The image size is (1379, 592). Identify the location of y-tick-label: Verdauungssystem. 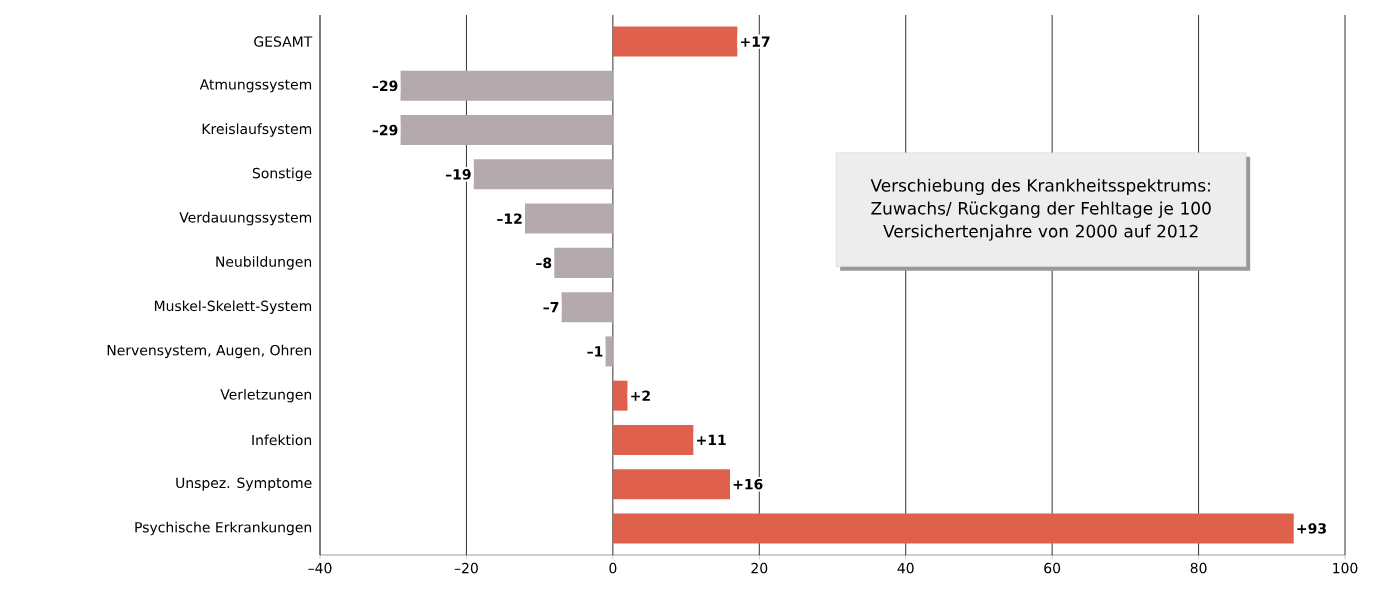
(245, 218).